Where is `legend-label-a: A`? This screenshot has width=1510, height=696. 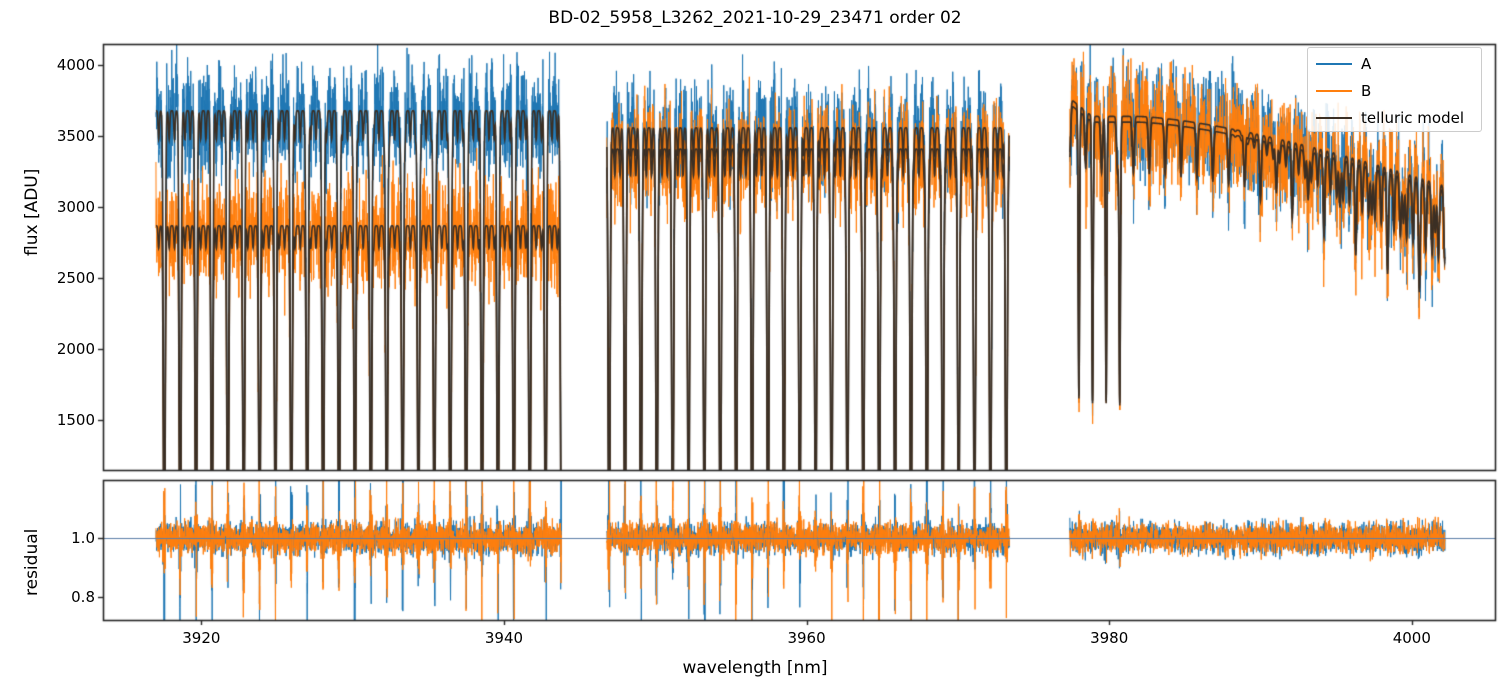 legend-label-a: A is located at coordinates (1366, 64).